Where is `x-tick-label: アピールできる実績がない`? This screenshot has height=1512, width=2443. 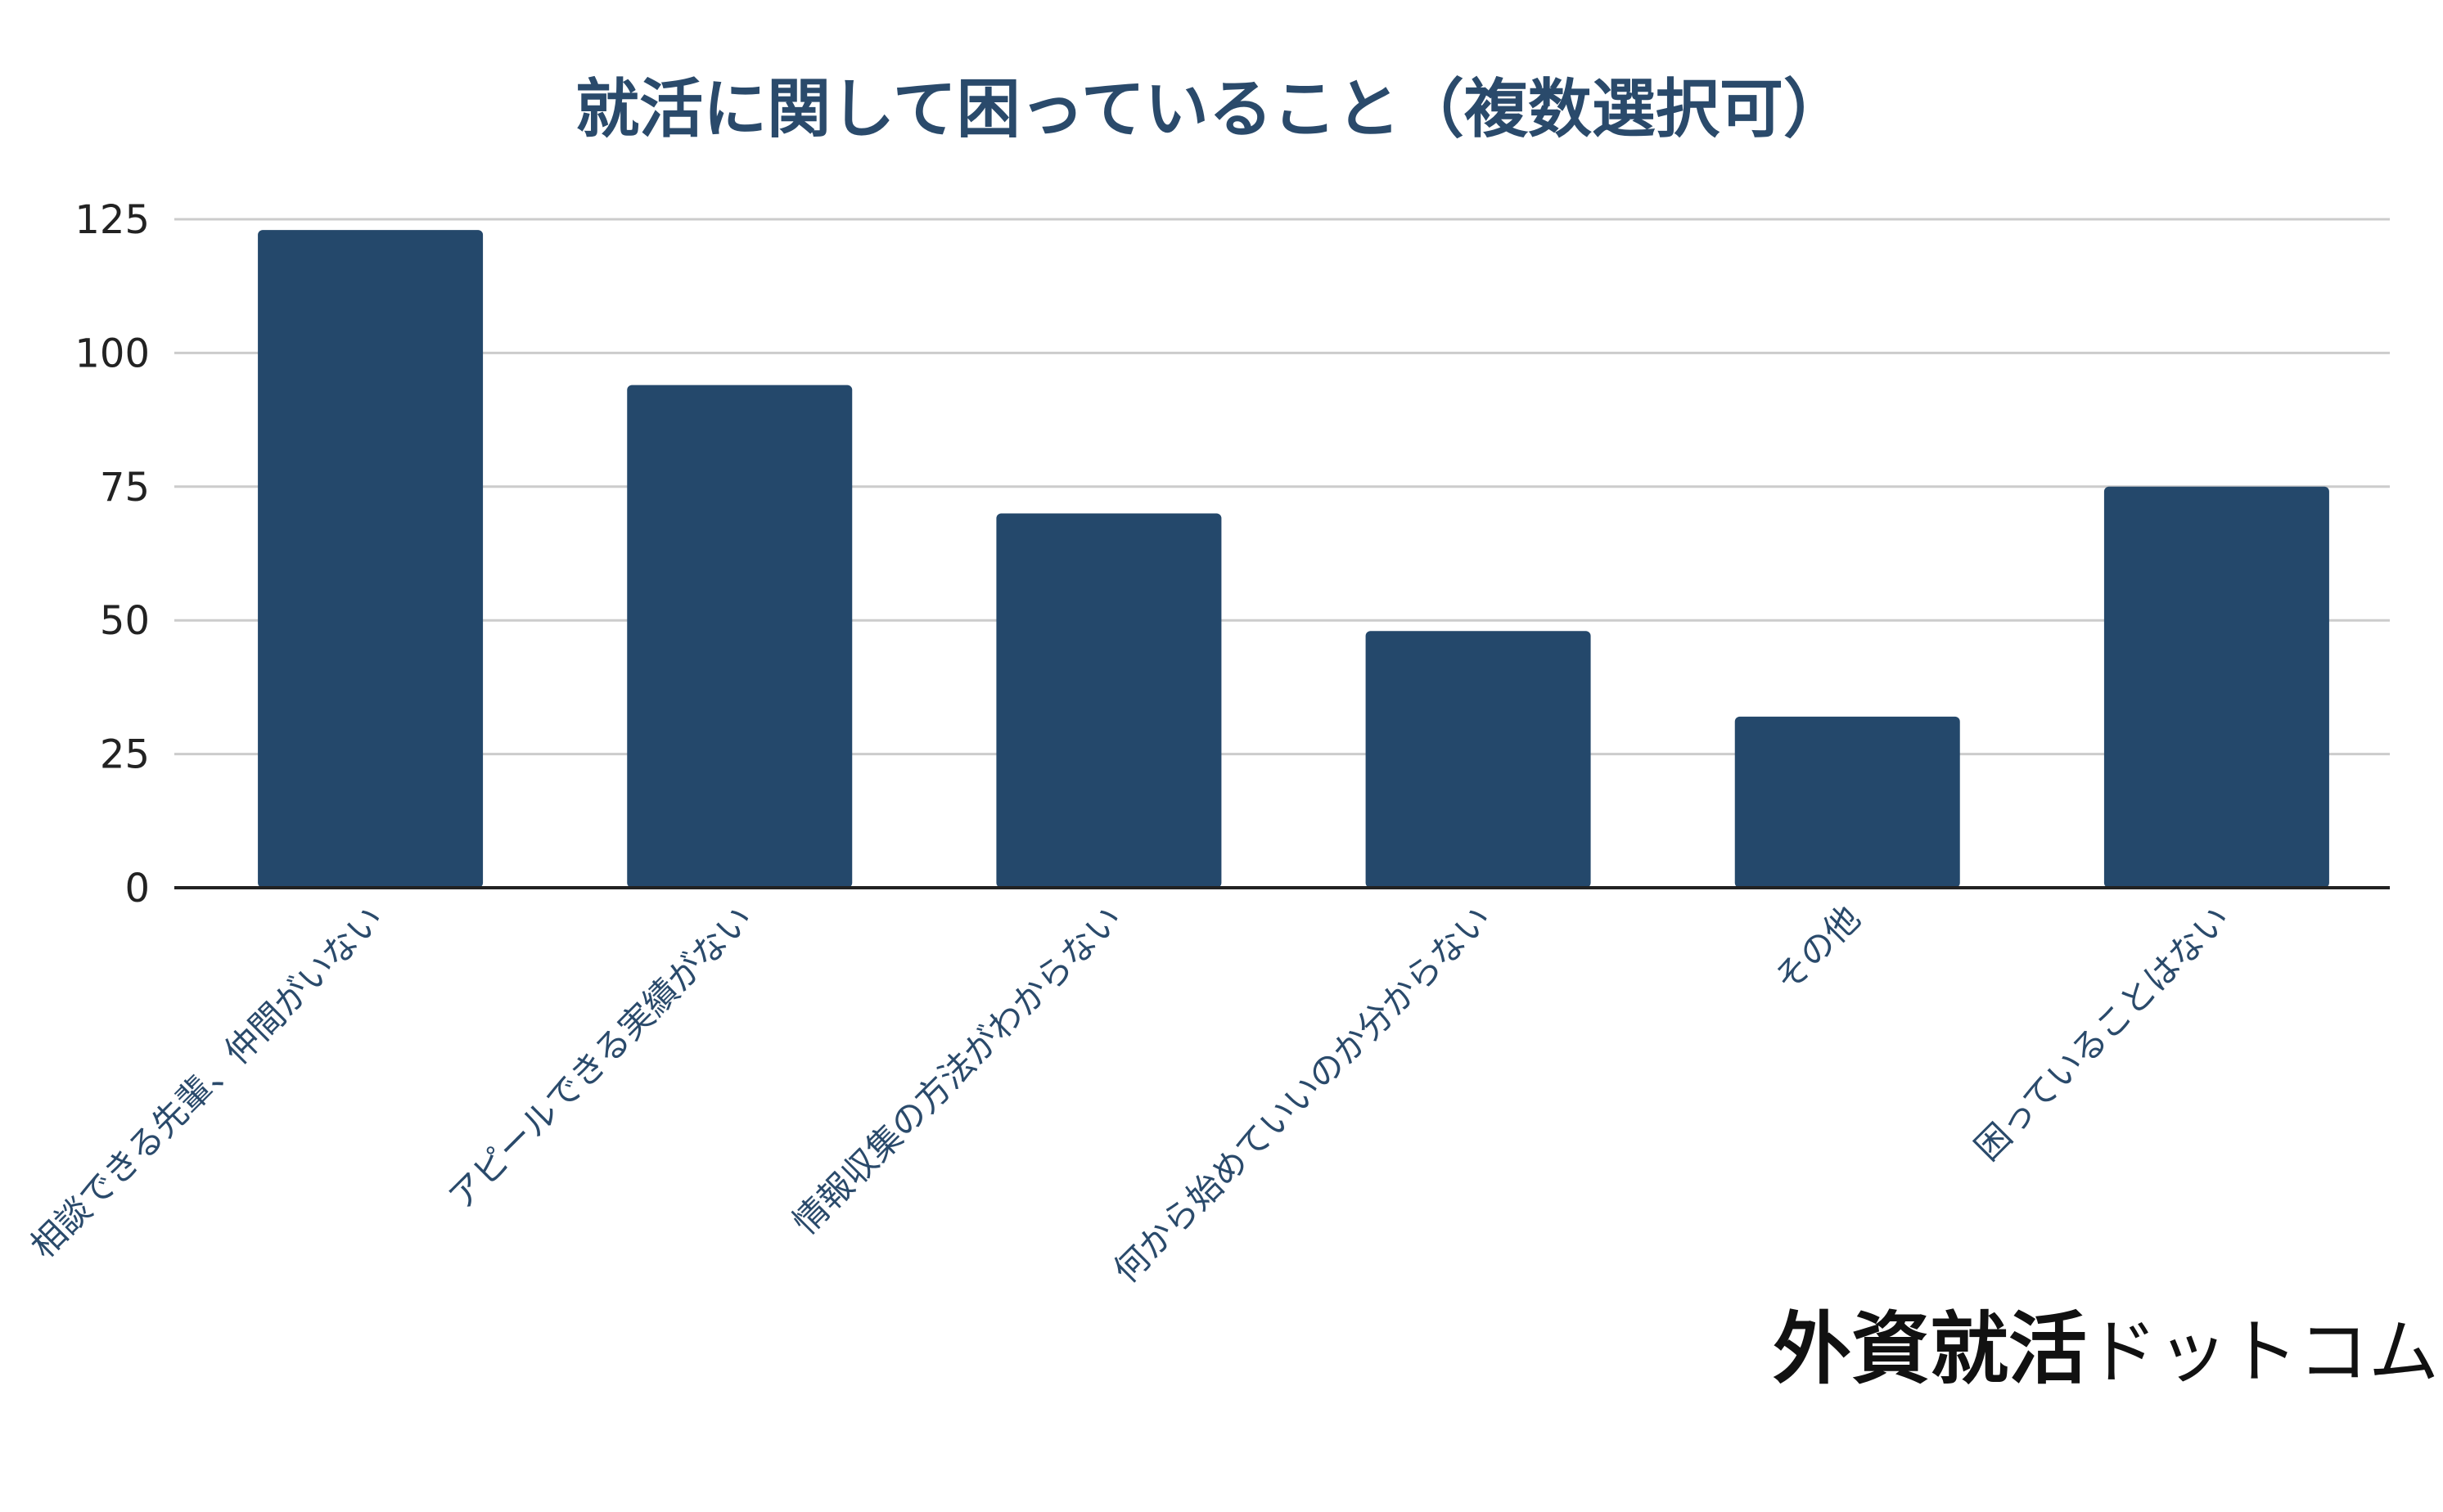
x-tick-label: アピールできる実績がない is located at coordinates (599, 1057).